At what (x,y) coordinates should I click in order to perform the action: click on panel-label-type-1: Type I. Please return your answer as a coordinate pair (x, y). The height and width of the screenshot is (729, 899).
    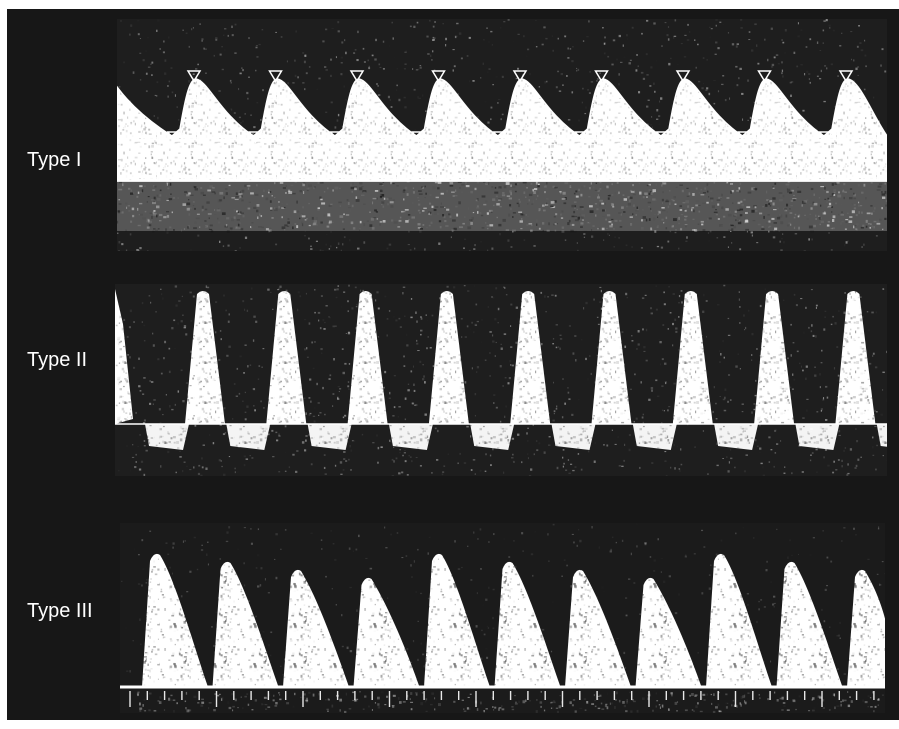
    Looking at the image, I should click on (54, 160).